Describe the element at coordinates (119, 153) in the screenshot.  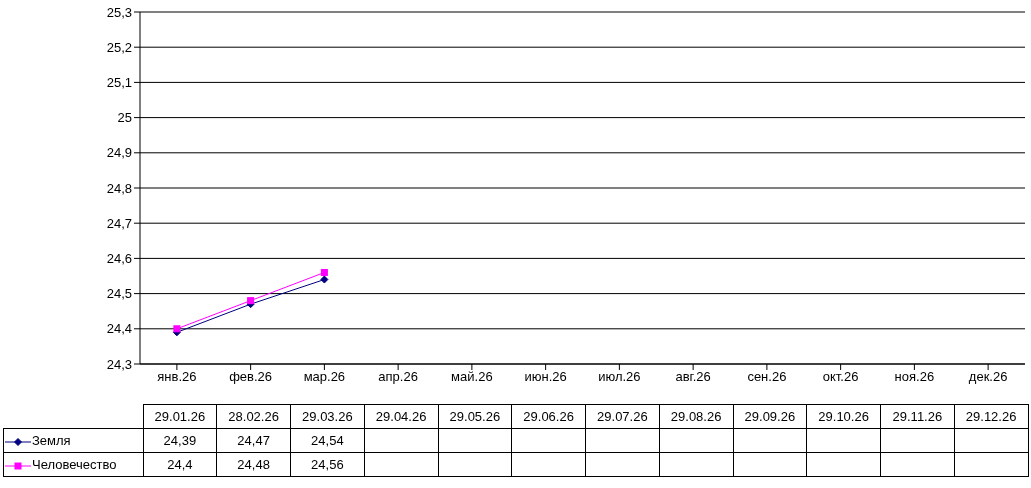
I see `y-tick-label: 24,9` at that location.